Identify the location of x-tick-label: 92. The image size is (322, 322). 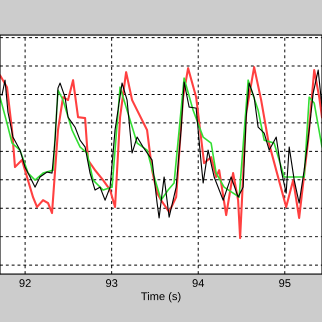
(25, 283).